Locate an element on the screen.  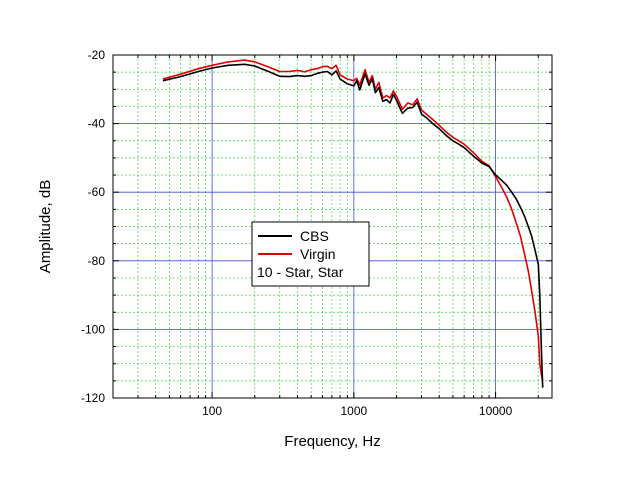
legend-label-virgin: Virgin is located at coordinates (318, 254).